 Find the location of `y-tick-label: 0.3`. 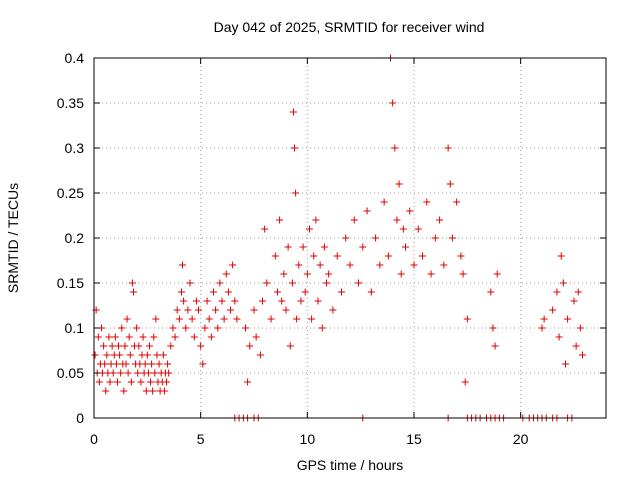

y-tick-label: 0.3 is located at coordinates (75, 148).